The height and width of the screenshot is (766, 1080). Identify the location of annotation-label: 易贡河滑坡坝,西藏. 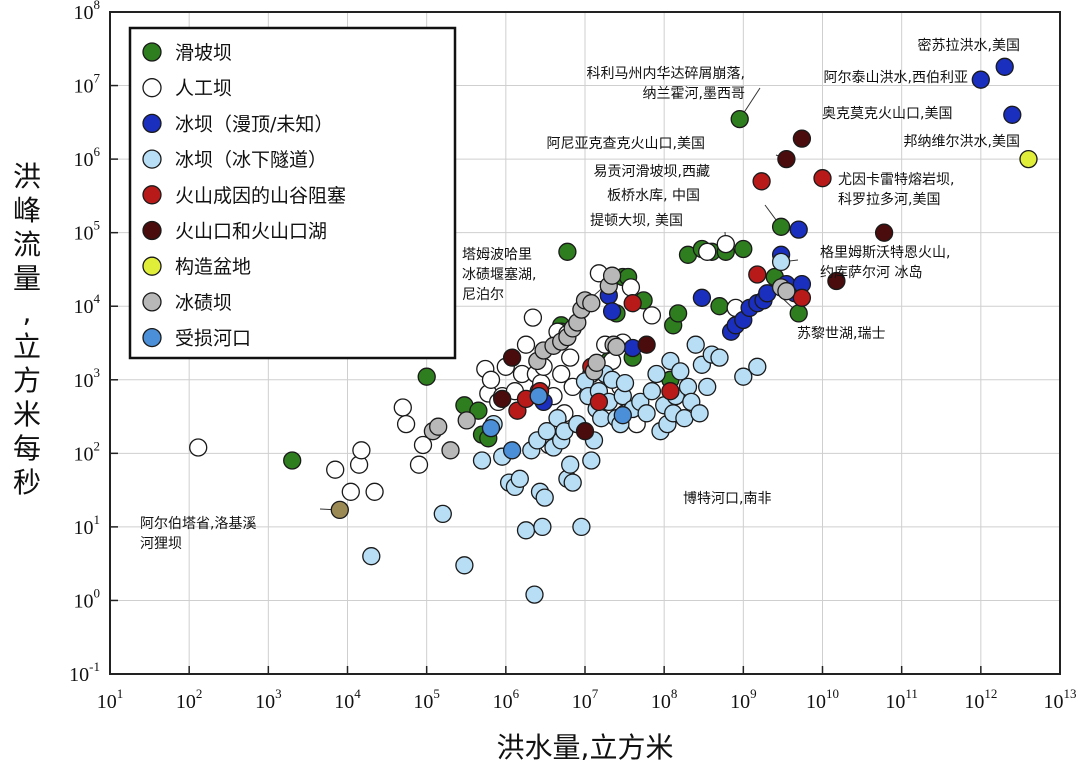
(652, 171).